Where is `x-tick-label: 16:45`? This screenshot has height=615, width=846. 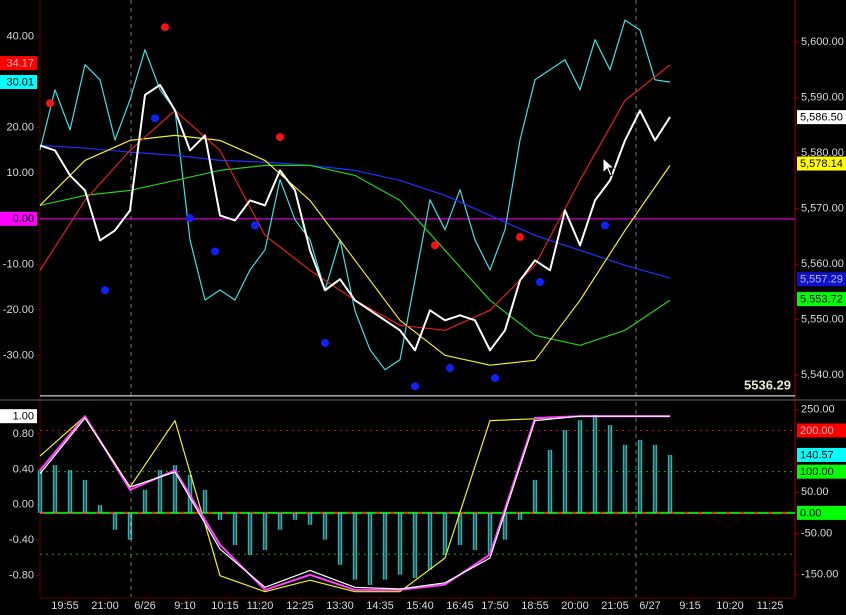
x-tick-label: 16:45 is located at coordinates (460, 606).